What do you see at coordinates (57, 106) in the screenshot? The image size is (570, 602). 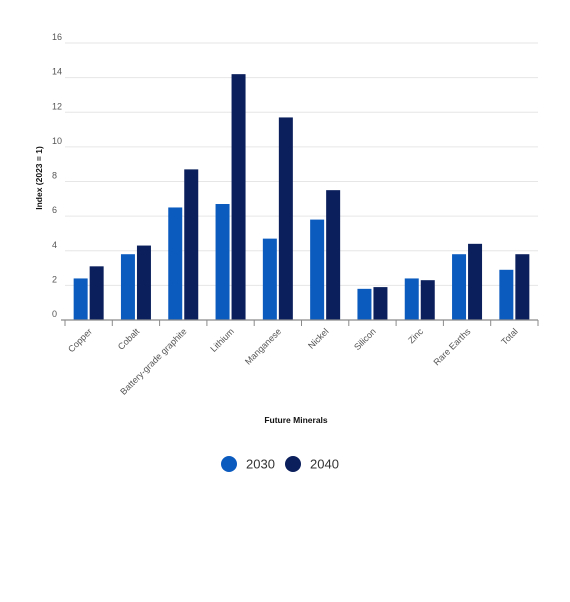 I see `y-tick-label: 12` at bounding box center [57, 106].